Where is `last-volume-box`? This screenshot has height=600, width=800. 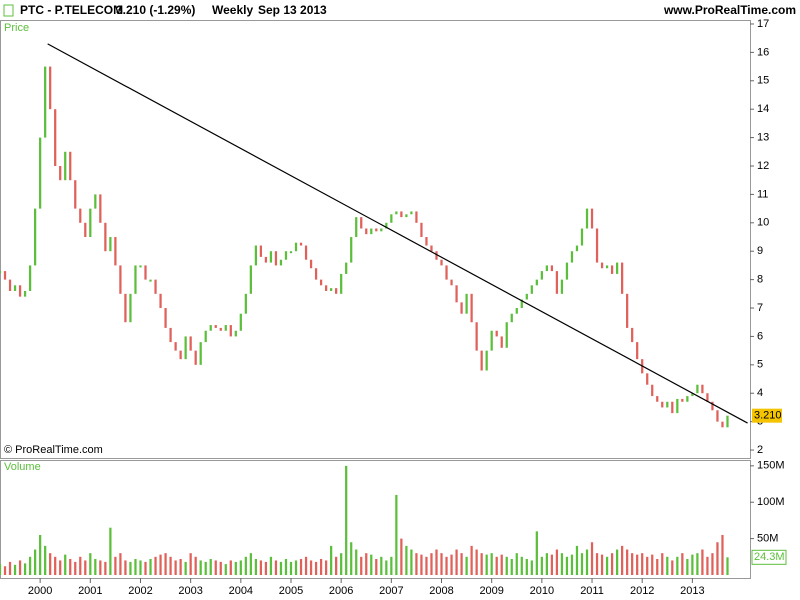
last-volume-box is located at coordinates (769, 557).